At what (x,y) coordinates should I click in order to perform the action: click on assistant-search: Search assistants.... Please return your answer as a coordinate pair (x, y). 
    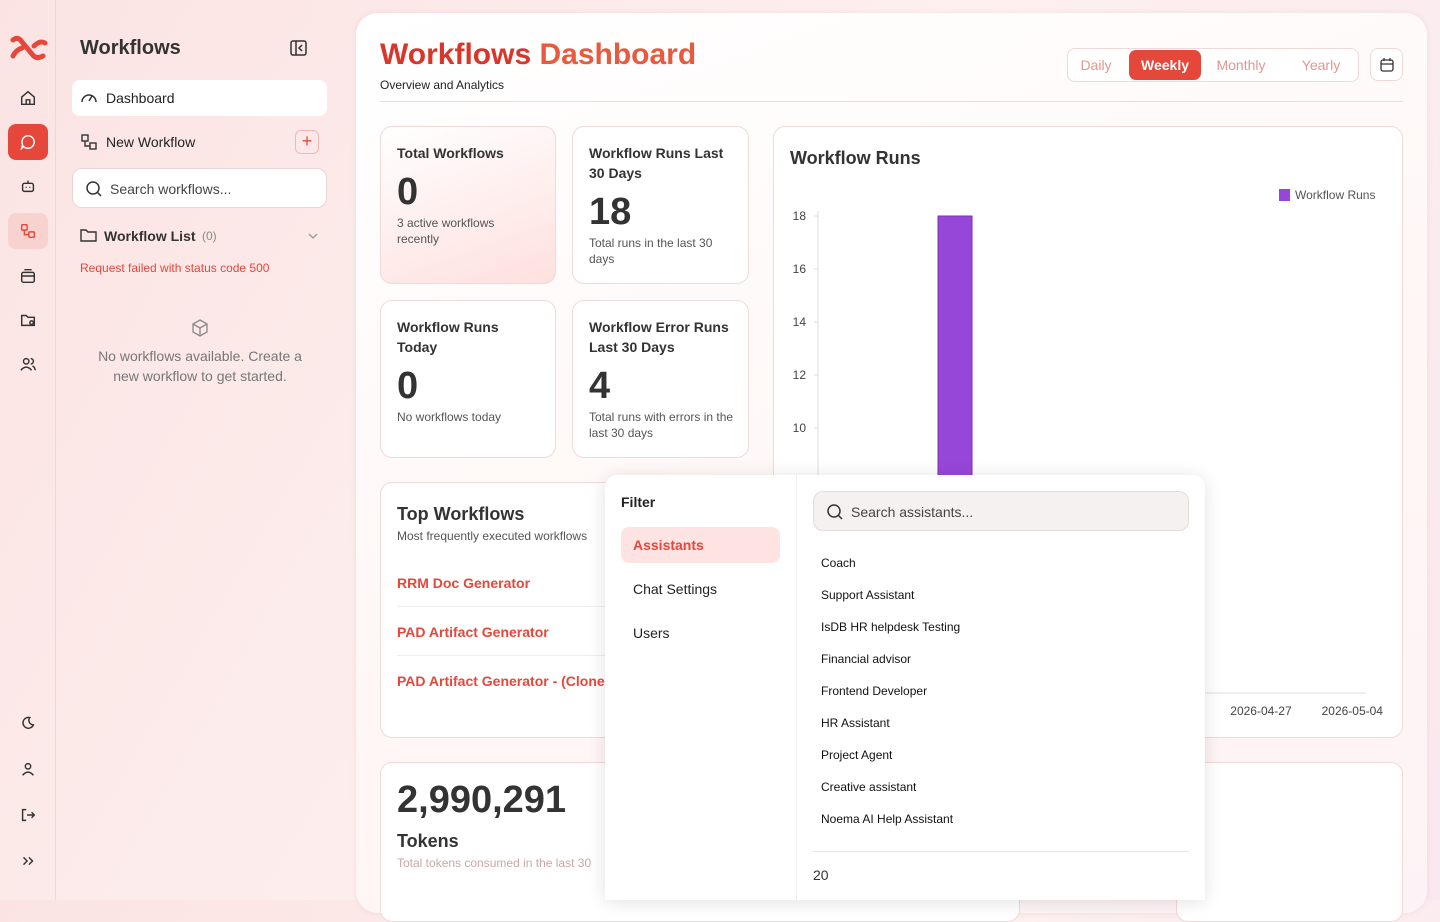
    Looking at the image, I should click on (1001, 511).